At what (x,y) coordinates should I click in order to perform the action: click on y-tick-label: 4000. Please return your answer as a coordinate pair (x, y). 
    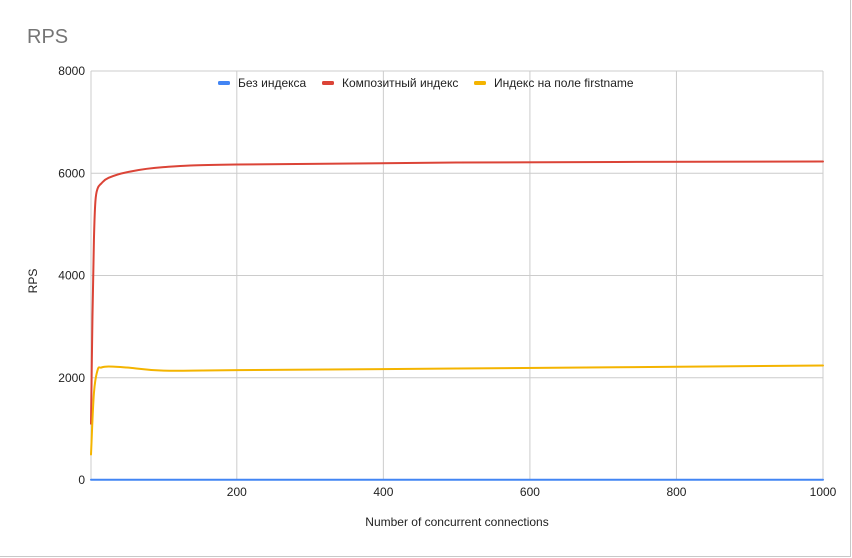
    Looking at the image, I should click on (71, 276).